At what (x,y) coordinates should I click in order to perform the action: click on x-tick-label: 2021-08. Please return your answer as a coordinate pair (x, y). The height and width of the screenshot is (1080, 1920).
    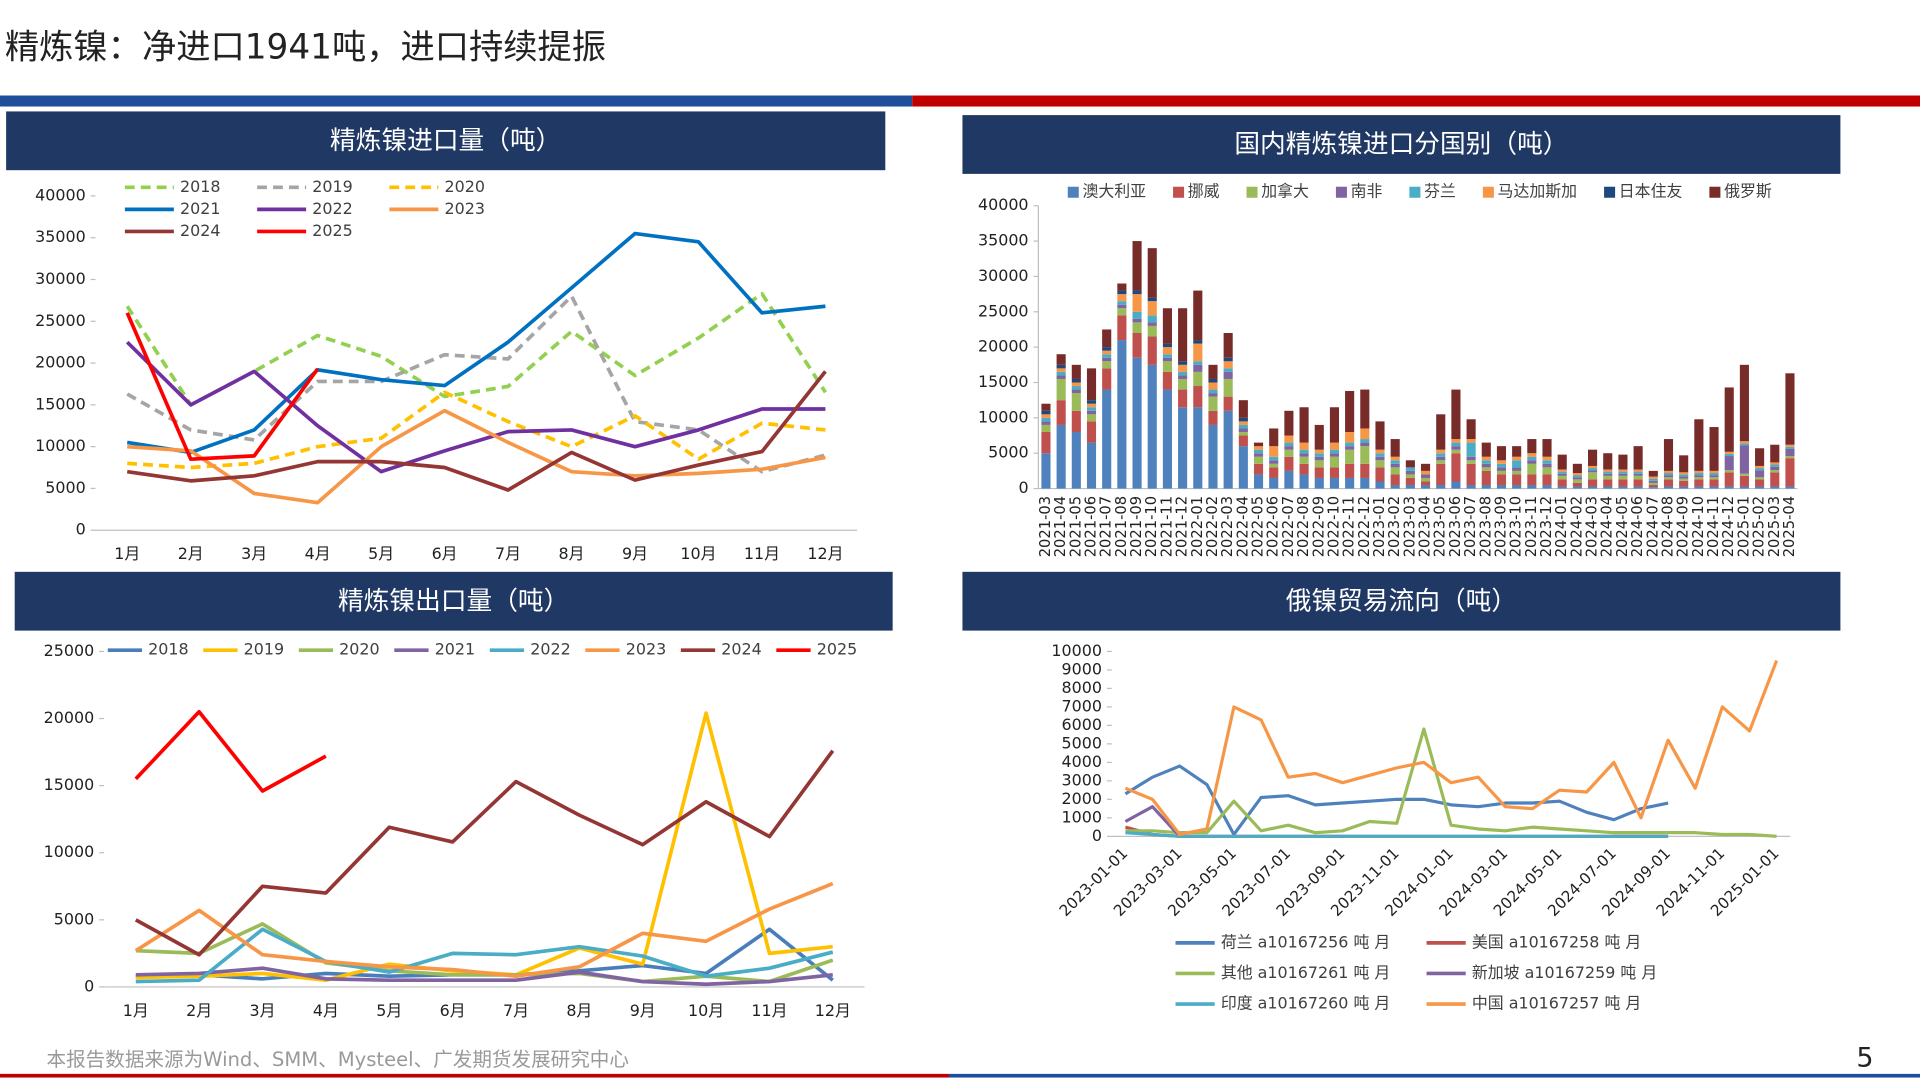
    Looking at the image, I should click on (1121, 526).